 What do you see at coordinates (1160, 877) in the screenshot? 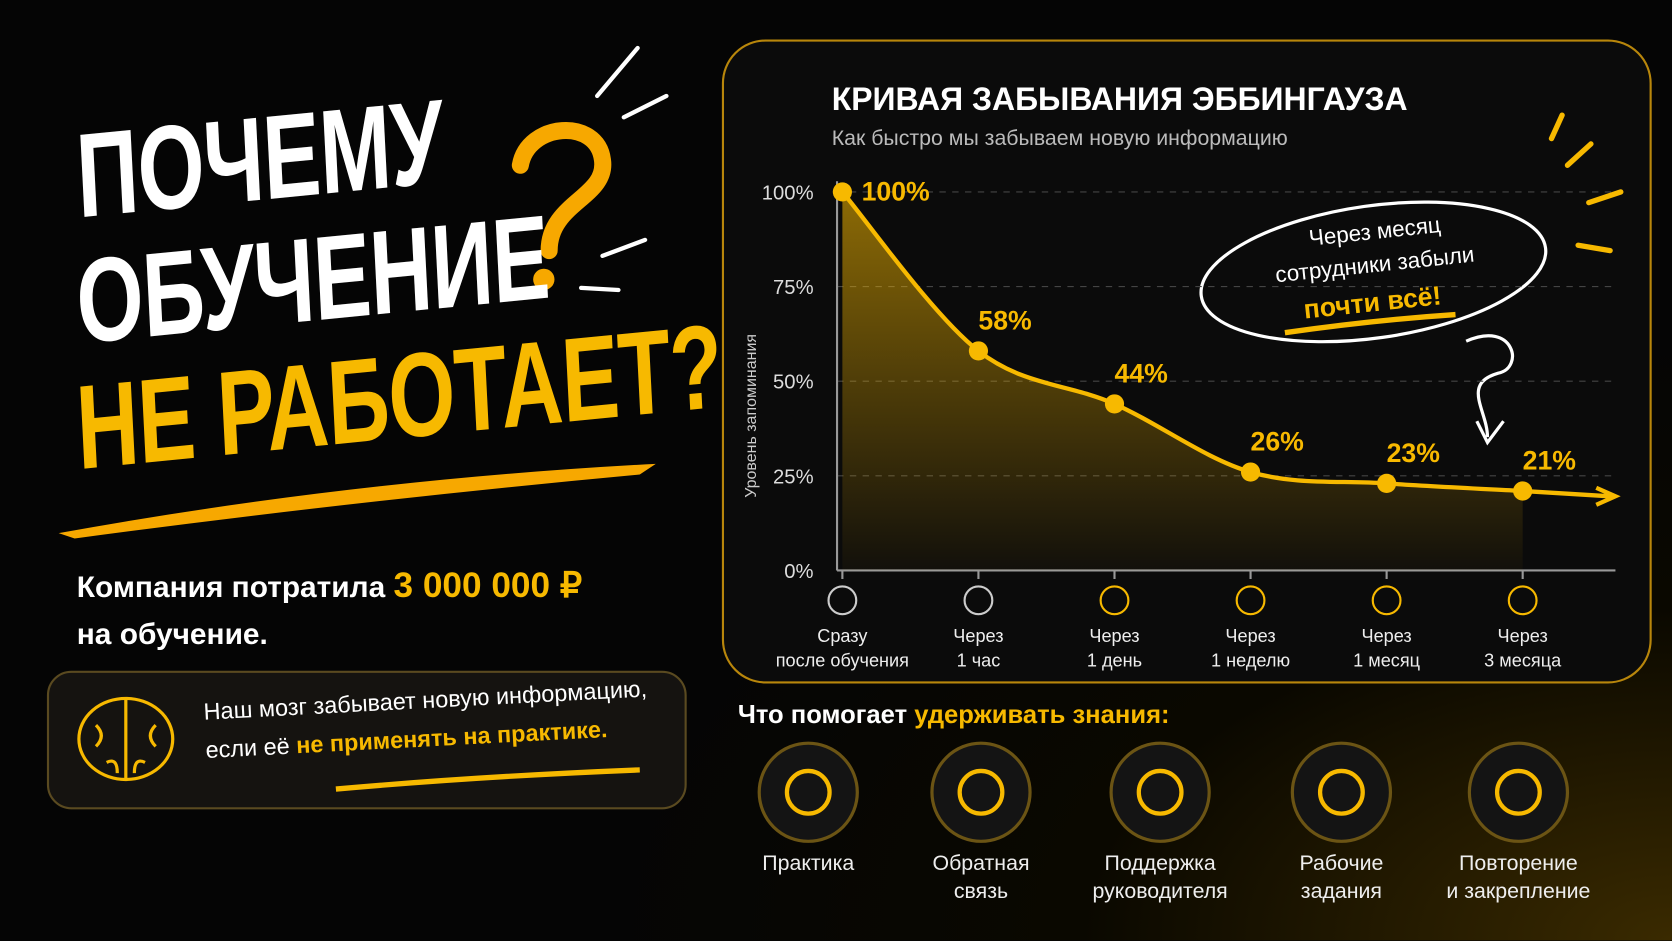
I see `helper-label: Поддержка руководителя` at bounding box center [1160, 877].